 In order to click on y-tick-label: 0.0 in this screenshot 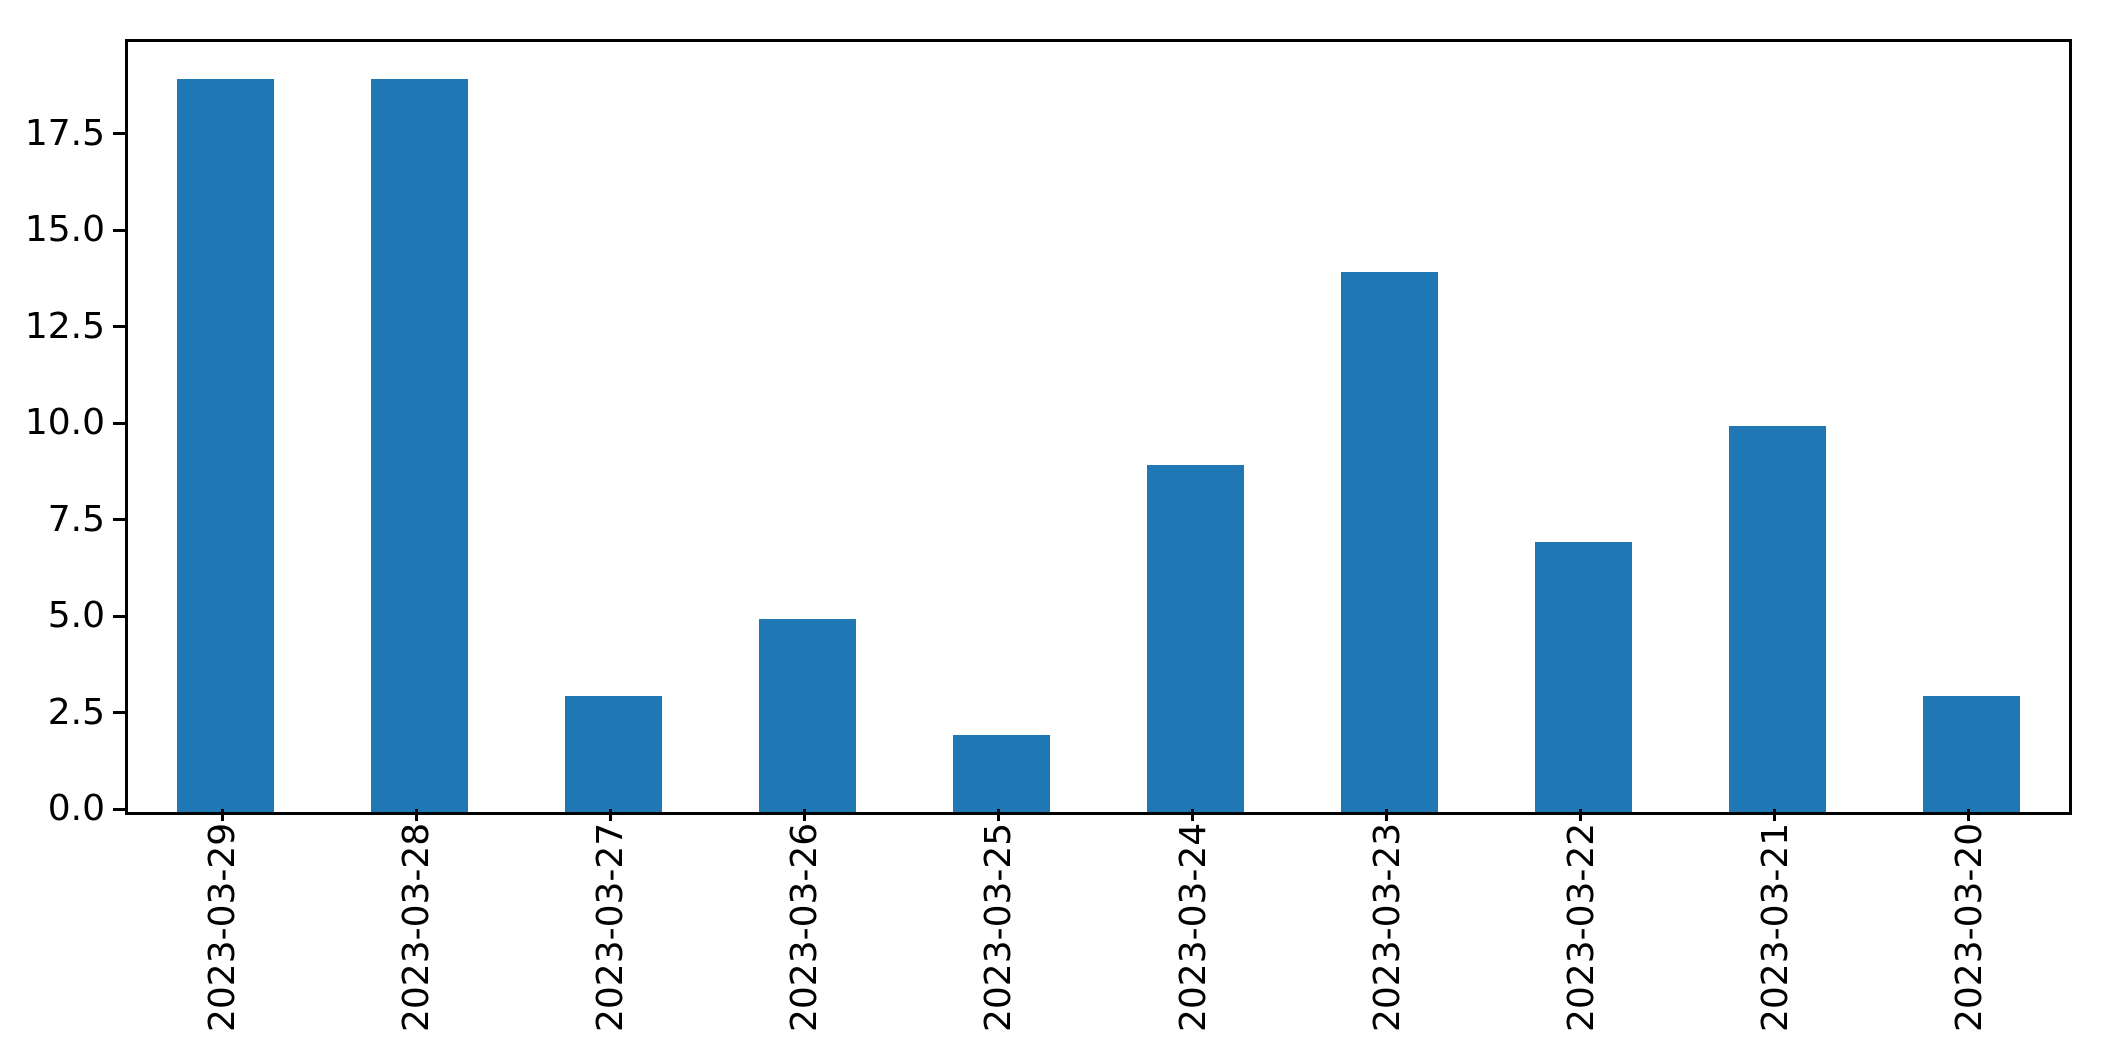, I will do `click(76, 808)`.